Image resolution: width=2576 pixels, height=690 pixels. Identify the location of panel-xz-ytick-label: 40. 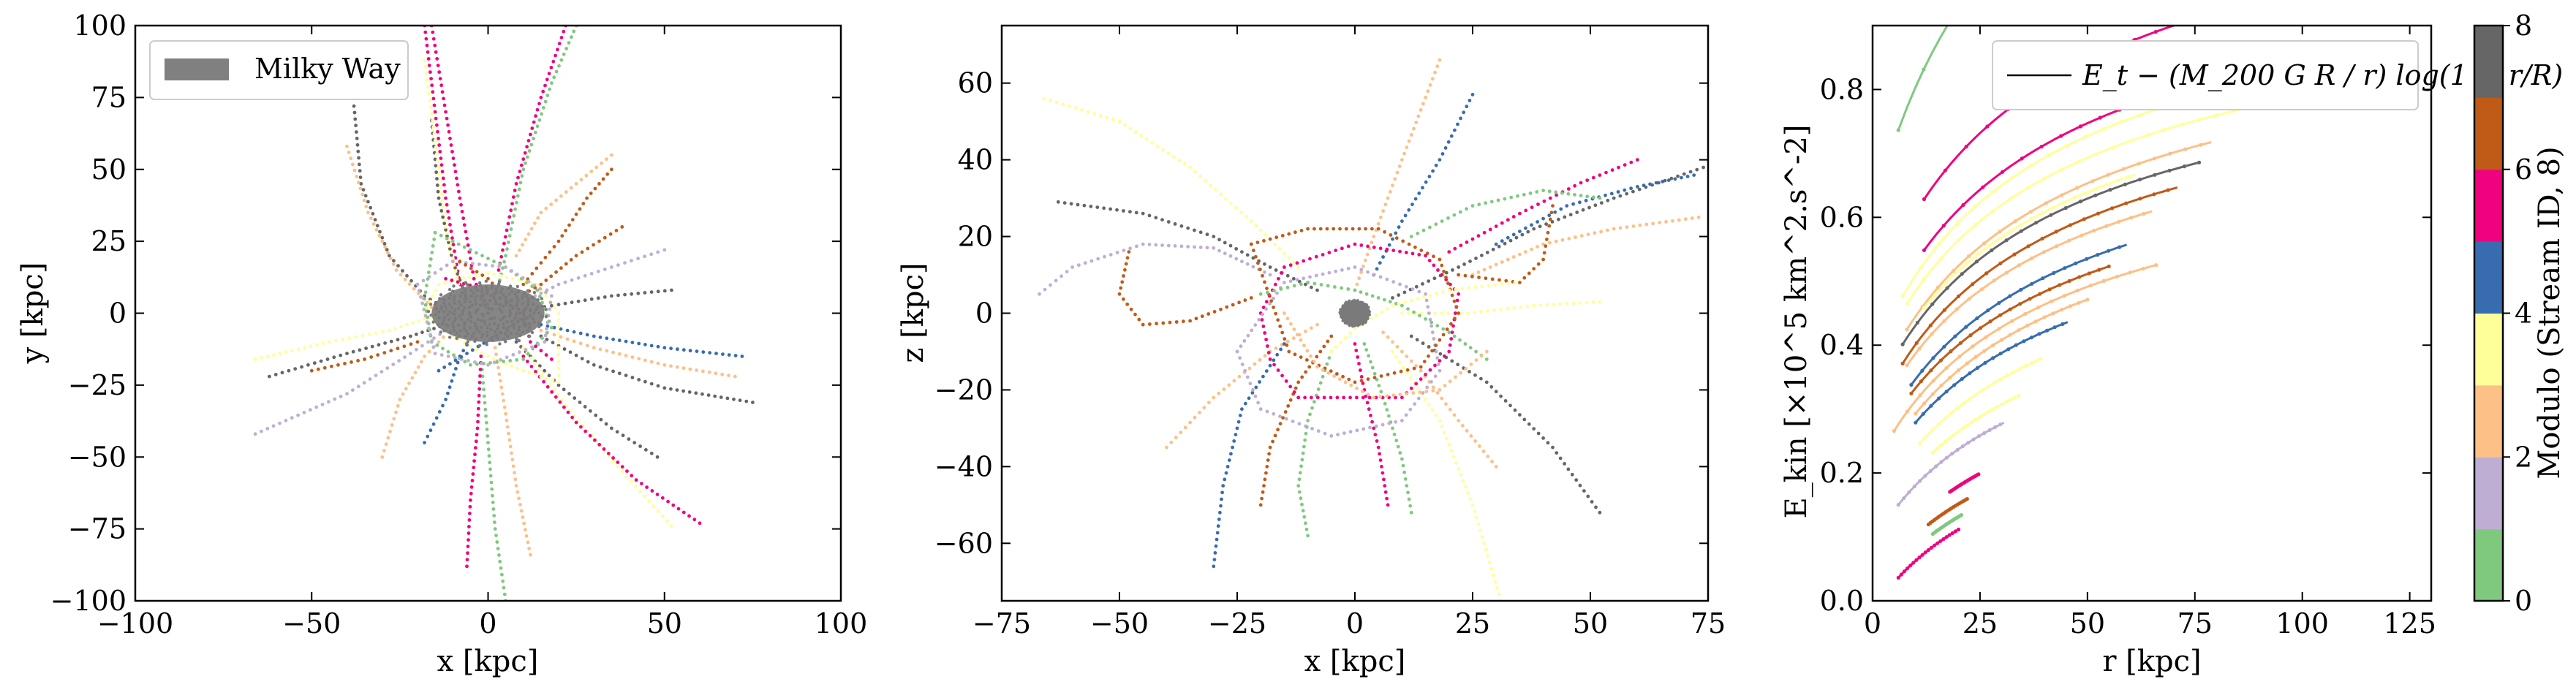
(975, 160).